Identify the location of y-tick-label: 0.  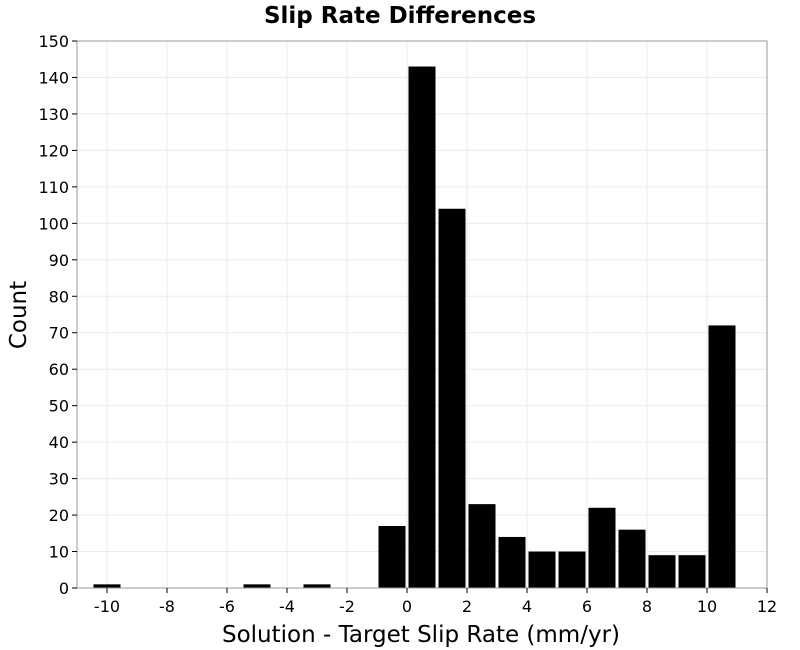
(64, 588).